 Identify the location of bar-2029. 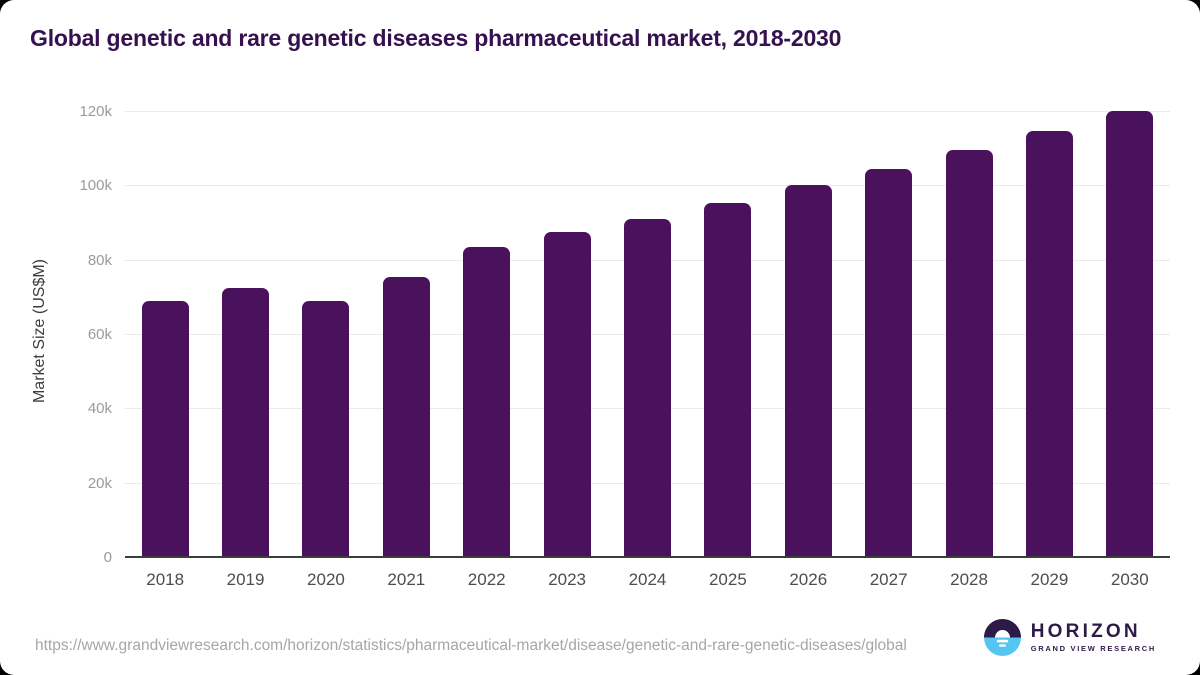
(1049, 344).